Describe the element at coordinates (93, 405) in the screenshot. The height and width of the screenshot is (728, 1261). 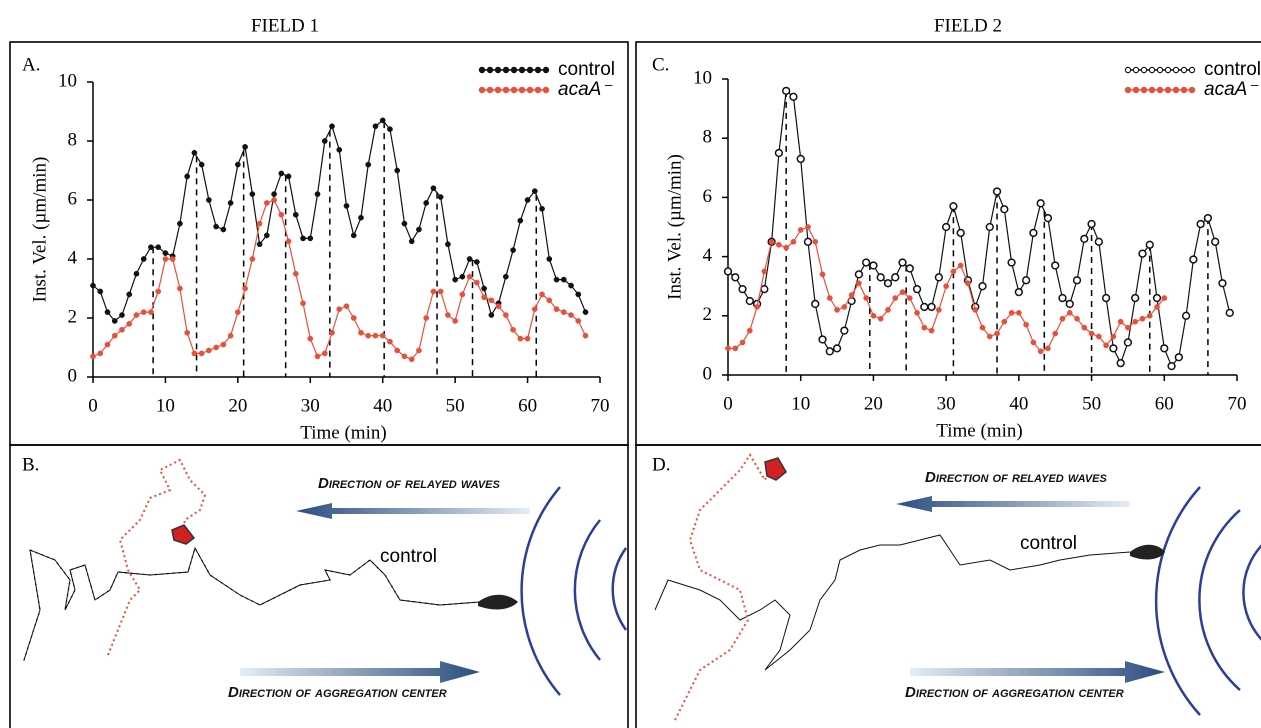
I see `x-tick-label: 0` at that location.